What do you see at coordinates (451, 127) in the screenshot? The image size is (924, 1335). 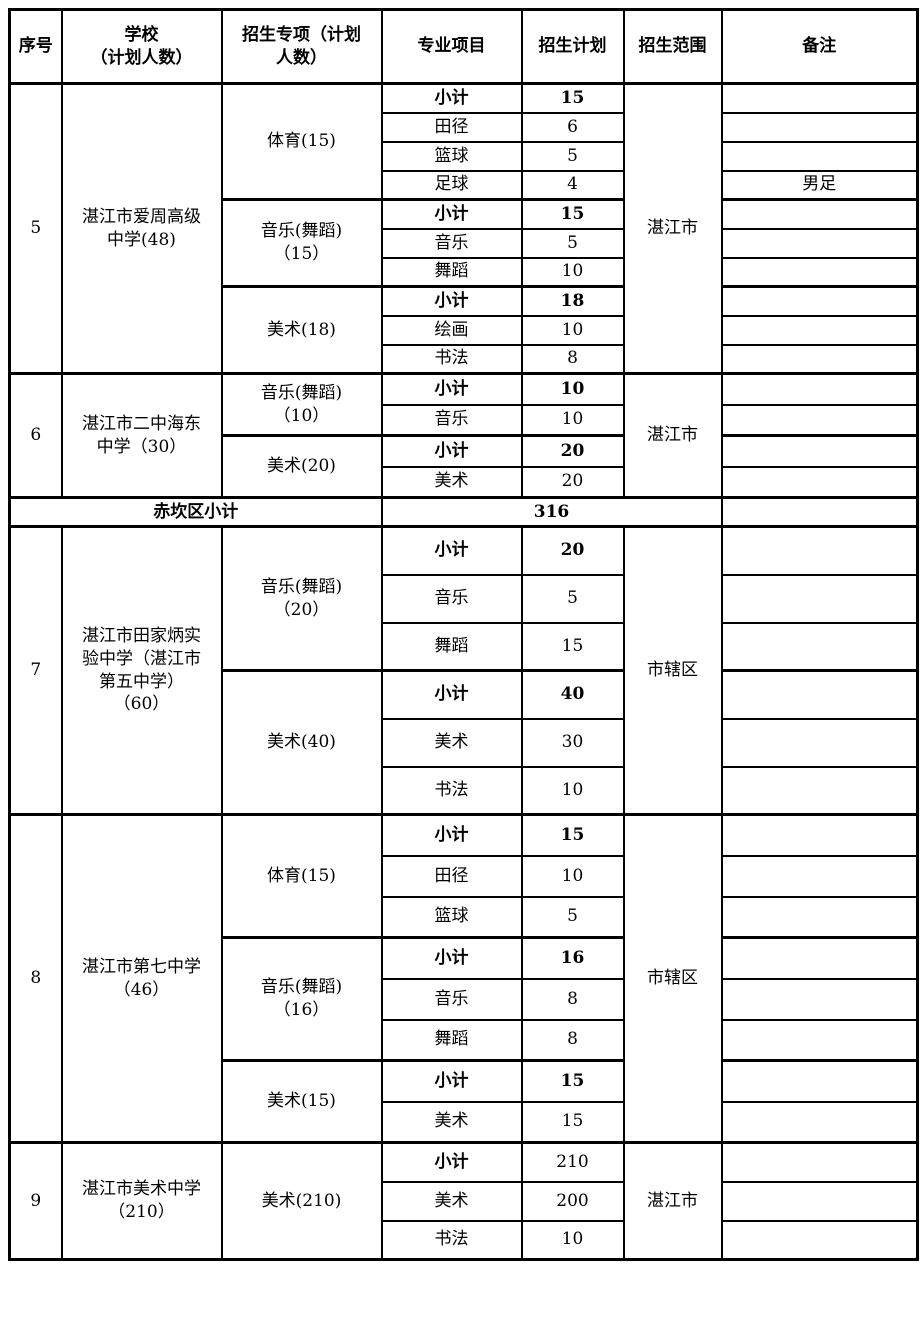 I see `cell-project: 田径` at bounding box center [451, 127].